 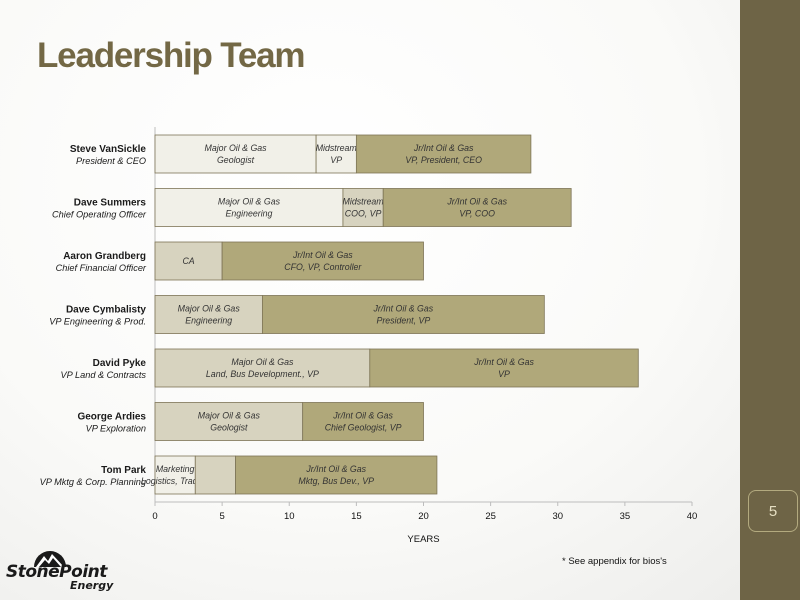 What do you see at coordinates (92, 585) in the screenshot?
I see `logo-subtext: Energy` at bounding box center [92, 585].